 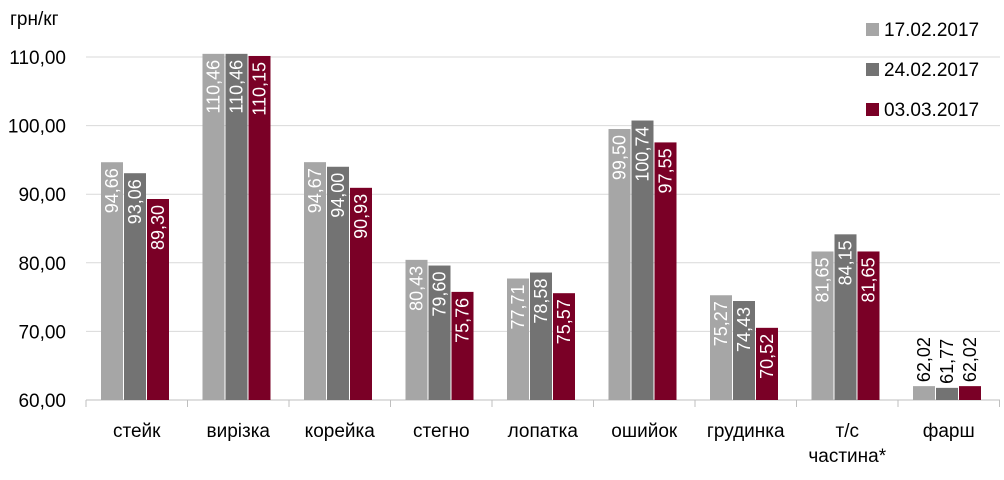 I want to click on y-tick-label: 90,00, so click(x=42, y=195).